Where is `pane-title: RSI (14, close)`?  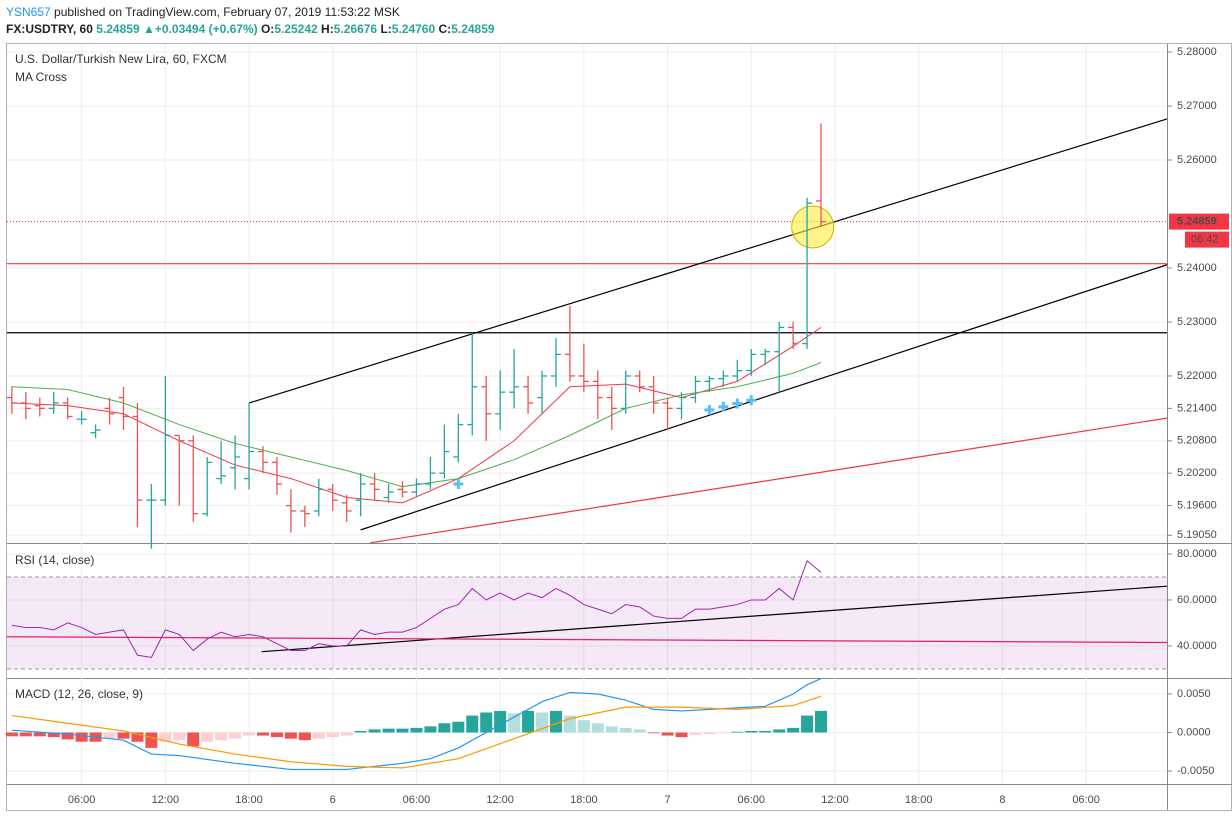
pane-title: RSI (14, close) is located at coordinates (54, 560).